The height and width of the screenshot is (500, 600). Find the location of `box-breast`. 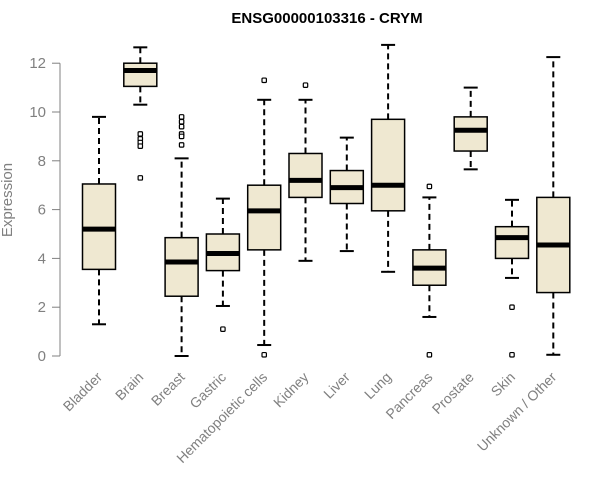

box-breast is located at coordinates (181, 235).